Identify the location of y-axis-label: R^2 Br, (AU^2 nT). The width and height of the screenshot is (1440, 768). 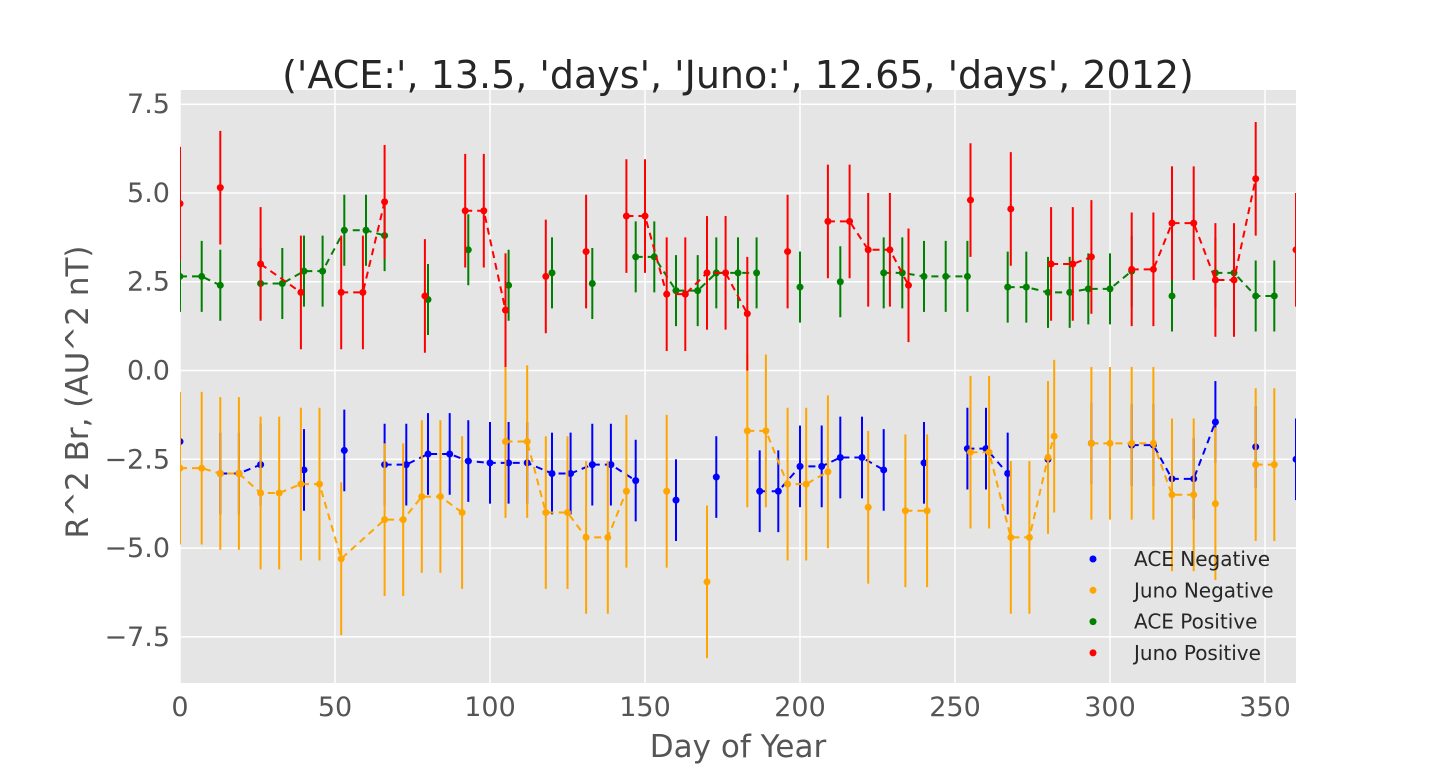
(78, 391).